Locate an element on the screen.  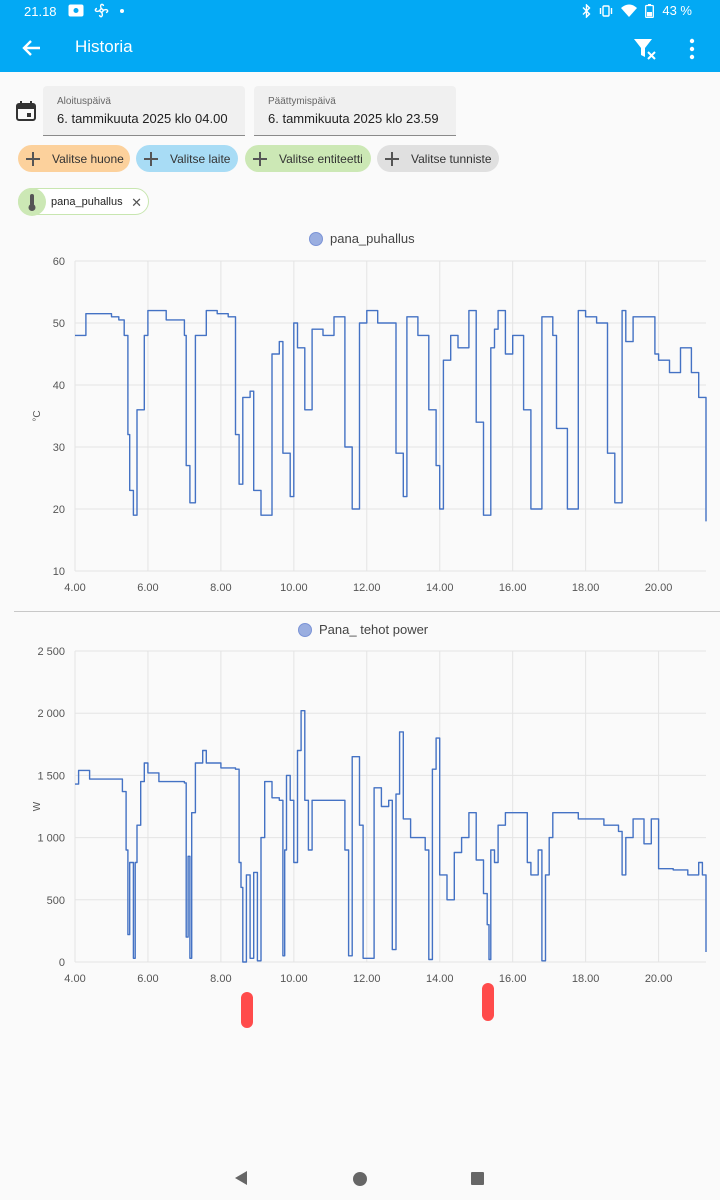
select-device-label: Valitse laite is located at coordinates (200, 158).